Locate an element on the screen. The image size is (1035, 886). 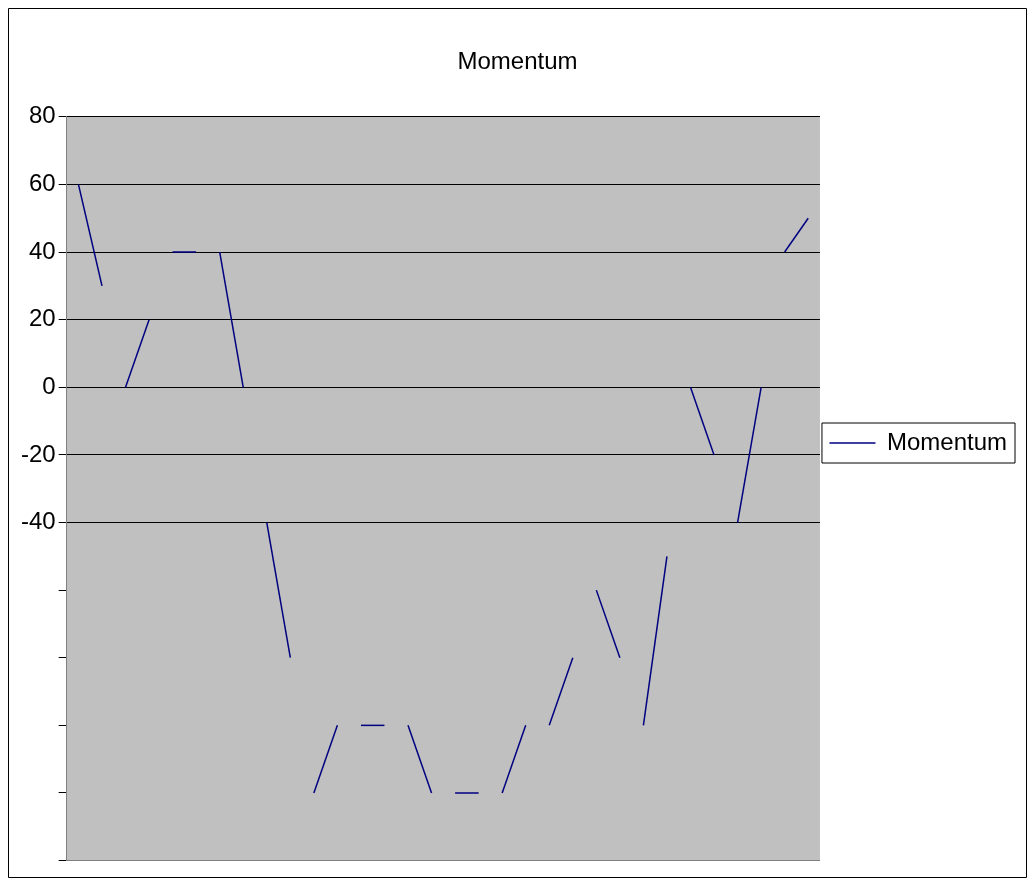
y-tick-label: -40 is located at coordinates (38, 521).